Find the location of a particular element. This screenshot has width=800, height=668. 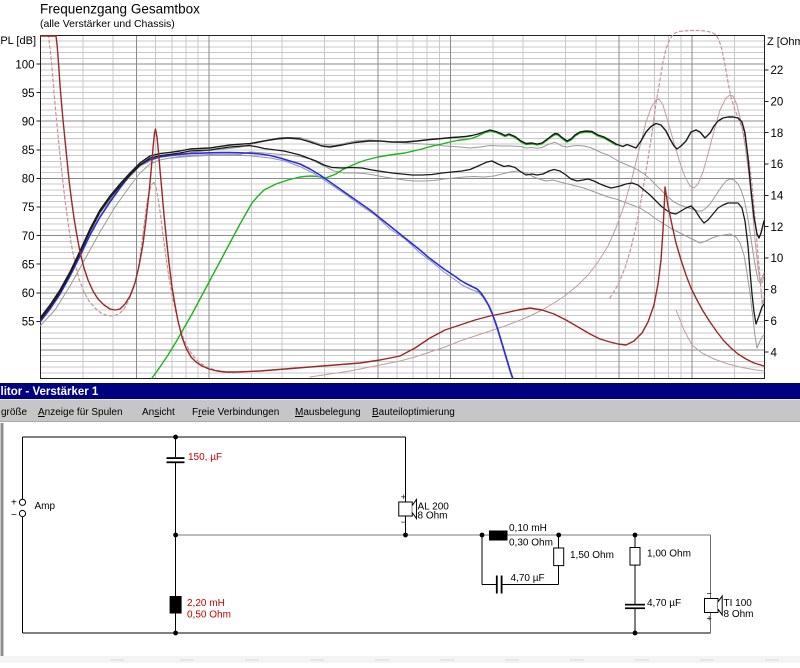

svg-text: 85 is located at coordinates (28, 151).